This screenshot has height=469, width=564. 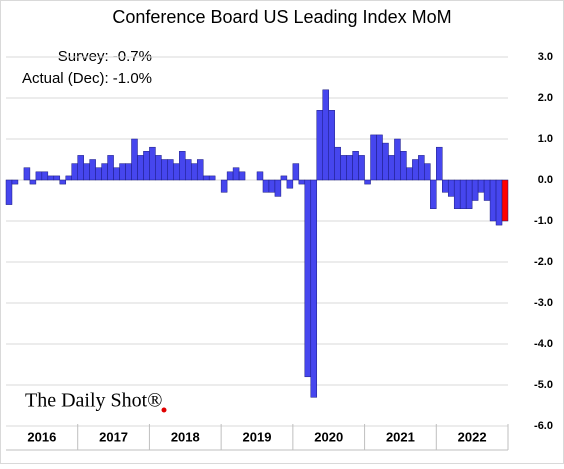 I want to click on x-group-label: 2022, so click(x=472, y=436).